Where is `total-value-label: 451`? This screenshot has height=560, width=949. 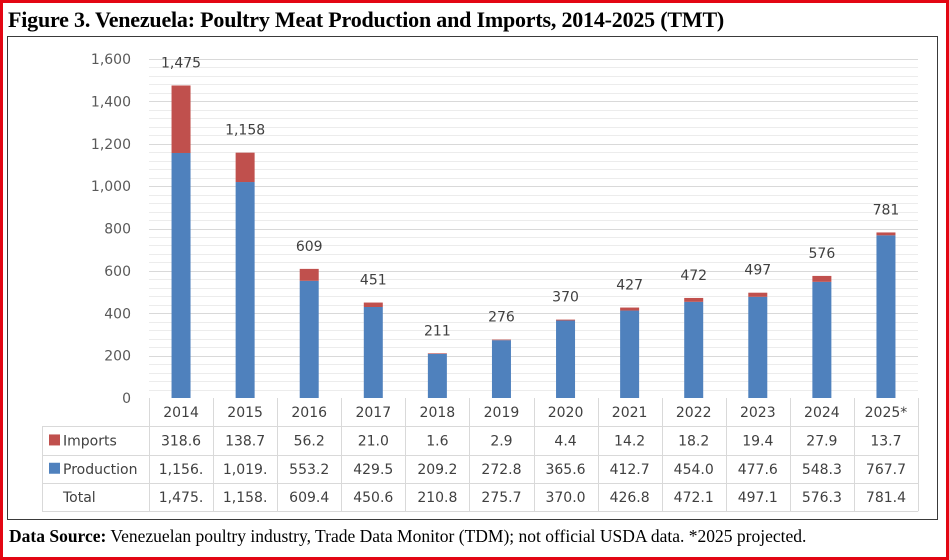
total-value-label: 451 is located at coordinates (373, 281).